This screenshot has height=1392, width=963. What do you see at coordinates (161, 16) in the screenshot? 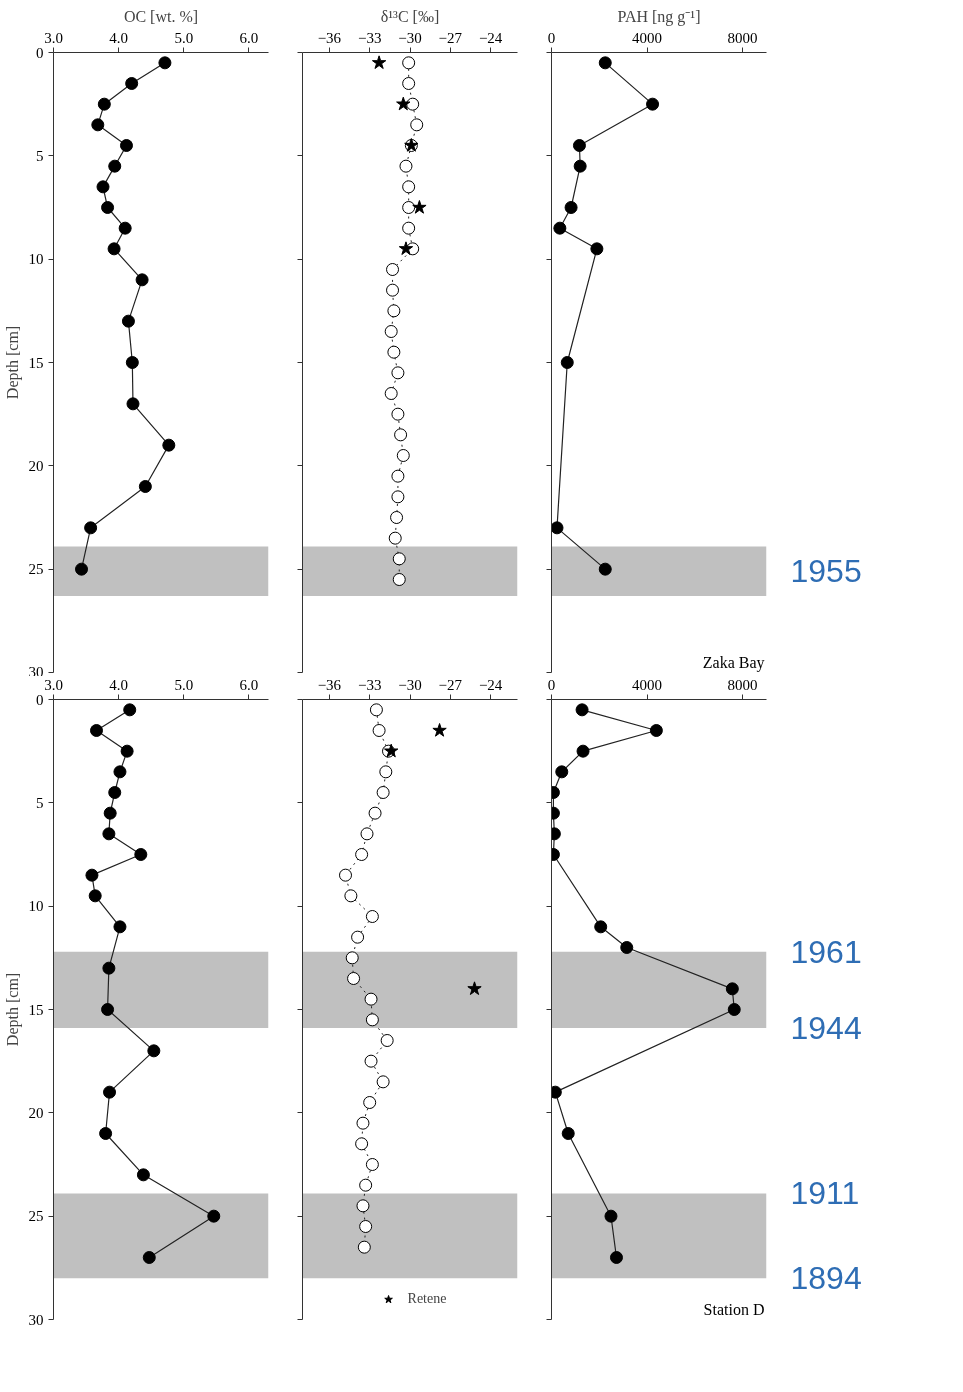
I see `chart-title: OC [wt. %]` at bounding box center [161, 16].